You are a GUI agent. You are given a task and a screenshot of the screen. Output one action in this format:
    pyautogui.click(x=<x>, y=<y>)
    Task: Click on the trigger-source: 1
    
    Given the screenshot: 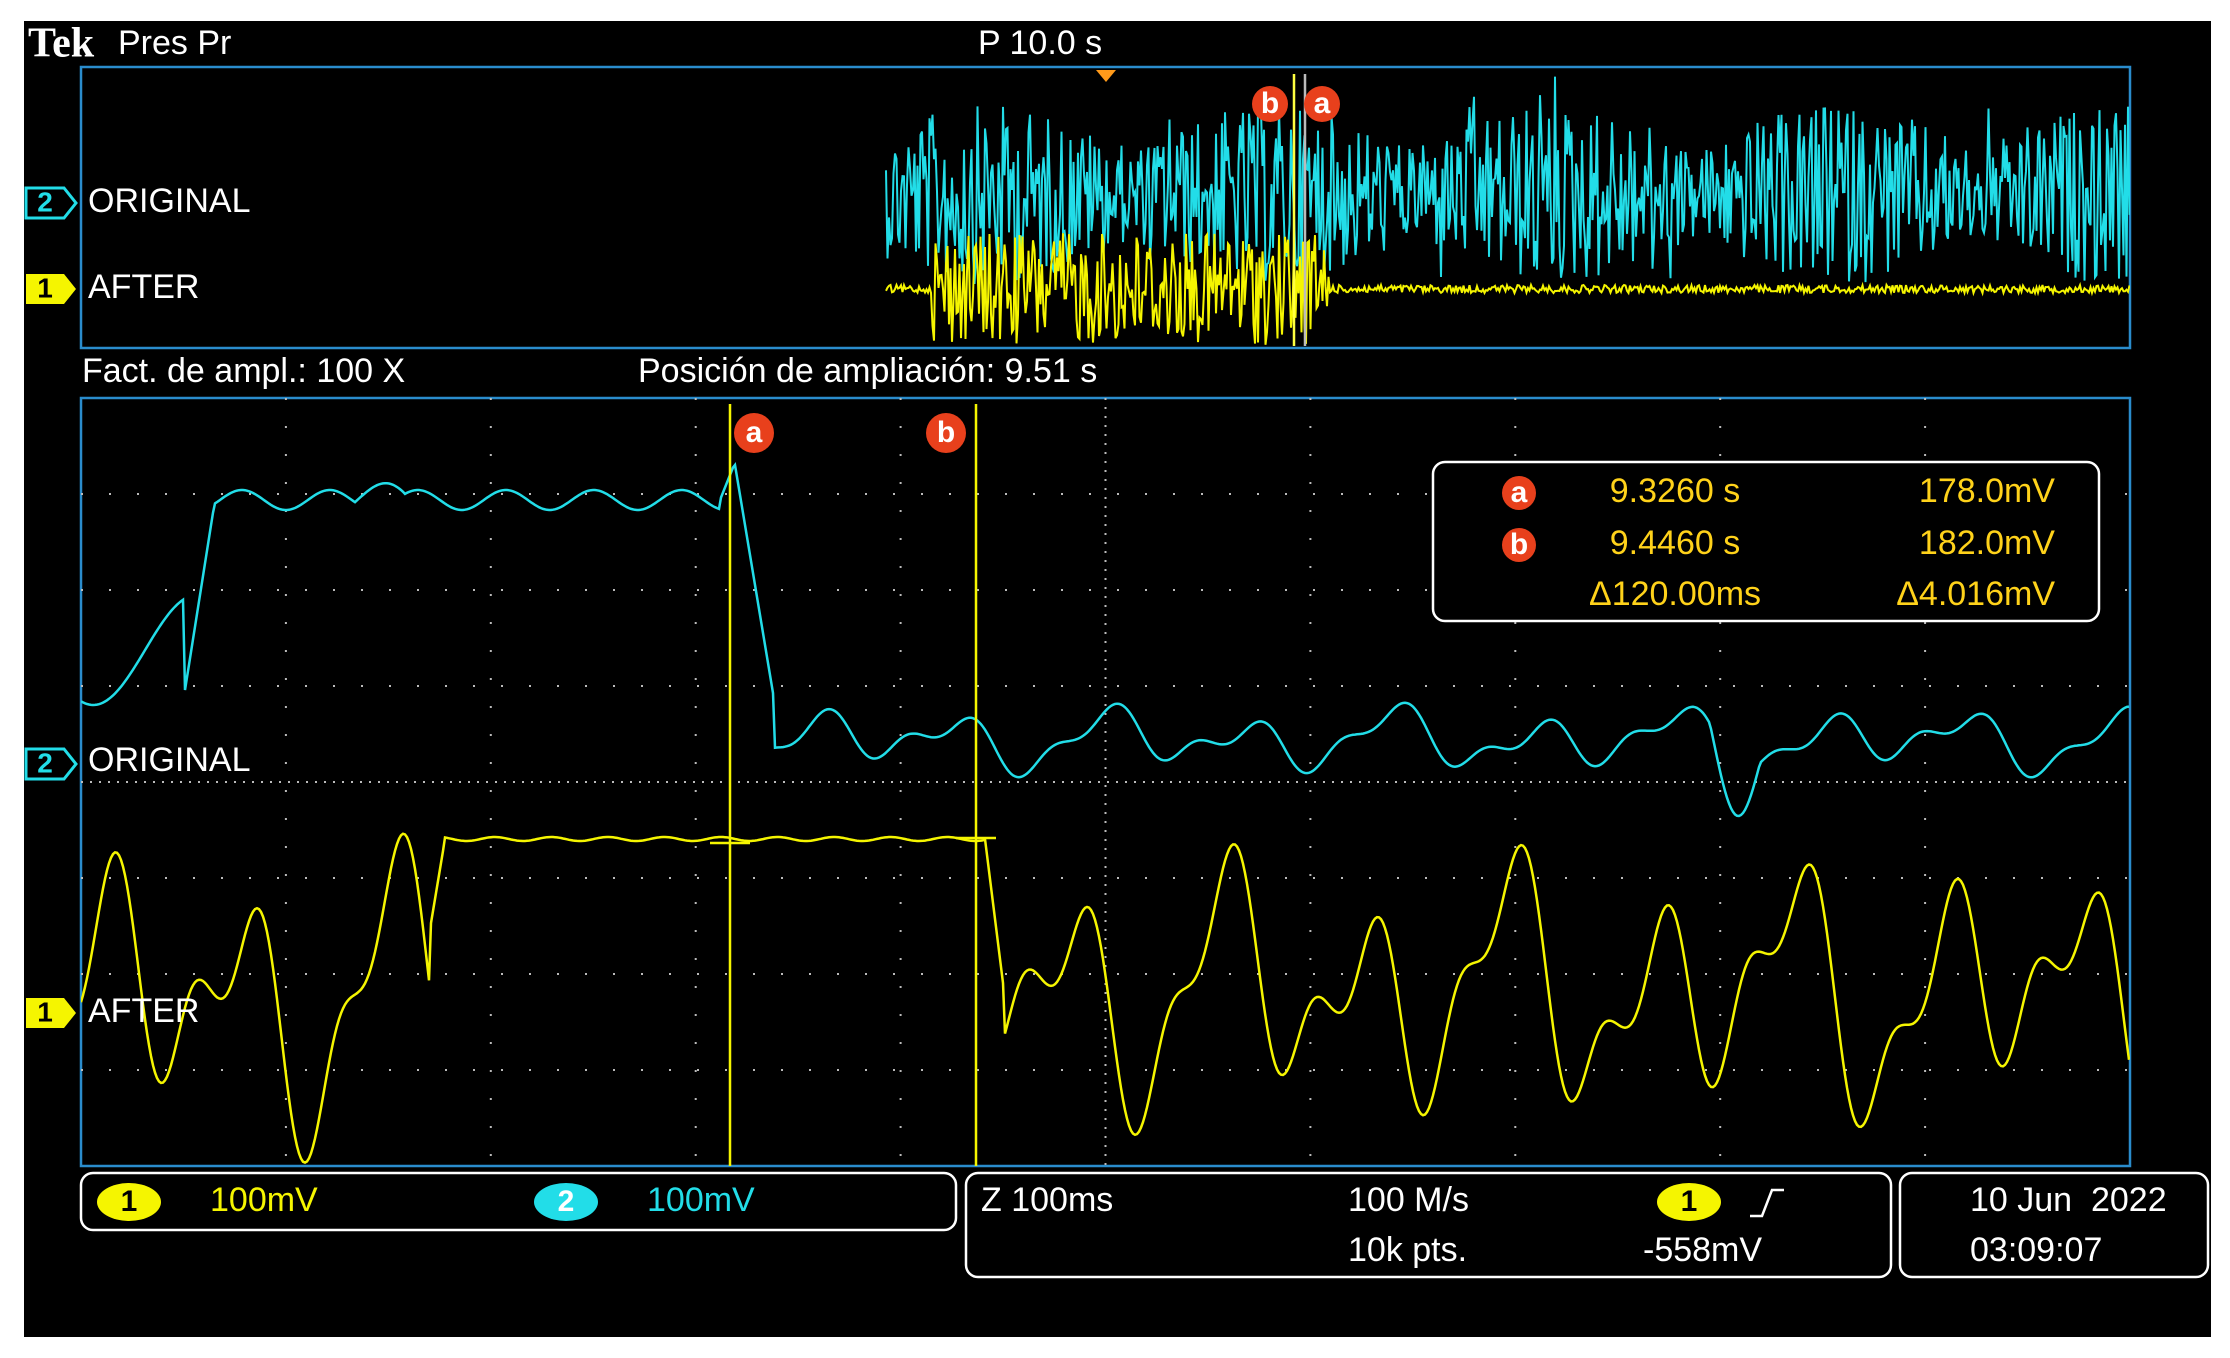 What is the action you would take?
    pyautogui.click(x=1689, y=1201)
    